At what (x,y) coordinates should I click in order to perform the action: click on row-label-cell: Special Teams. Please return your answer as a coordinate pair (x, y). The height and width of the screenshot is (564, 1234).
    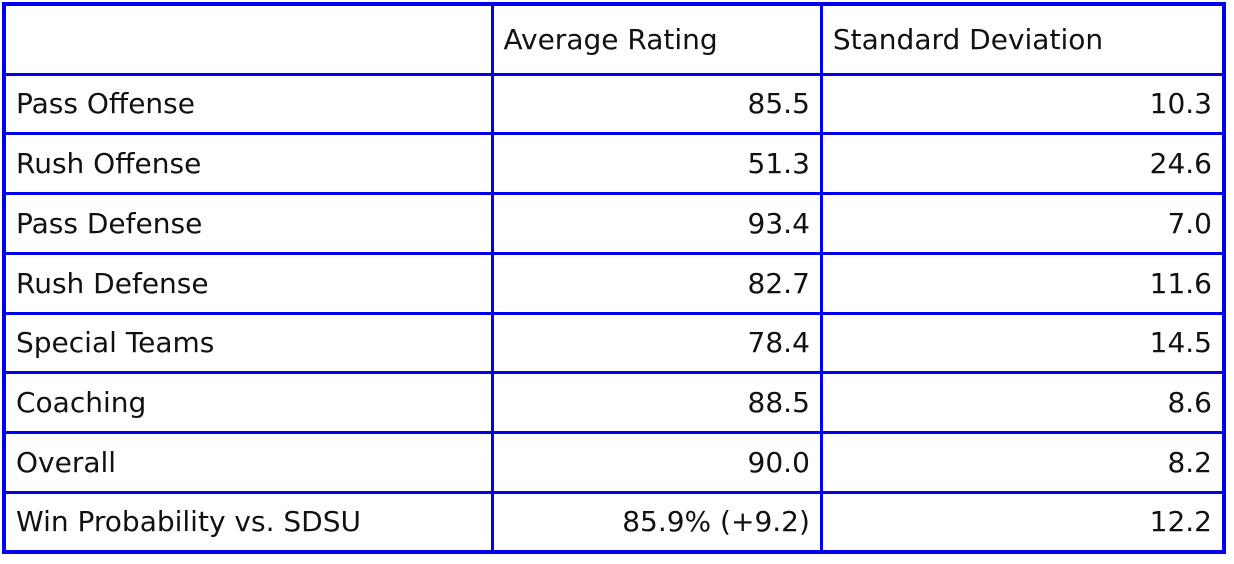
    Looking at the image, I should click on (248, 343).